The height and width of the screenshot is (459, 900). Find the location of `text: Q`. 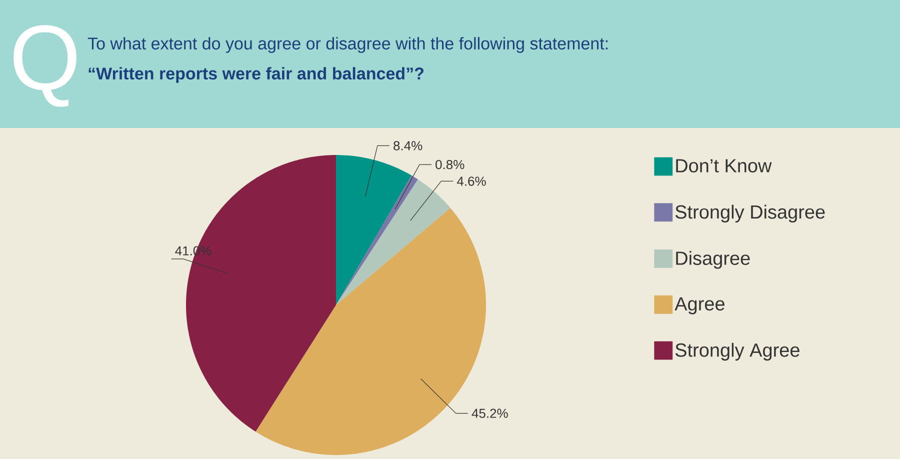

text: Q is located at coordinates (45, 66).